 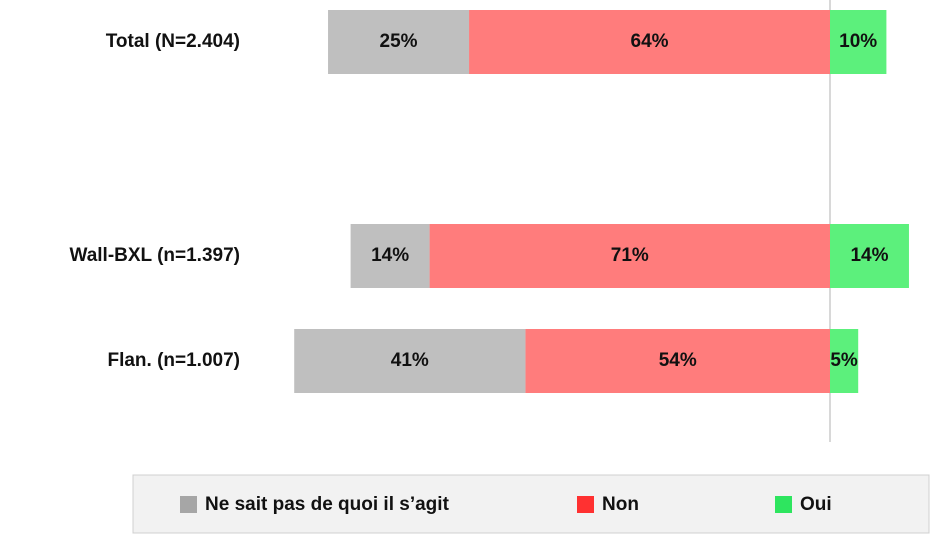 I want to click on value-label: 25%, so click(x=399, y=41).